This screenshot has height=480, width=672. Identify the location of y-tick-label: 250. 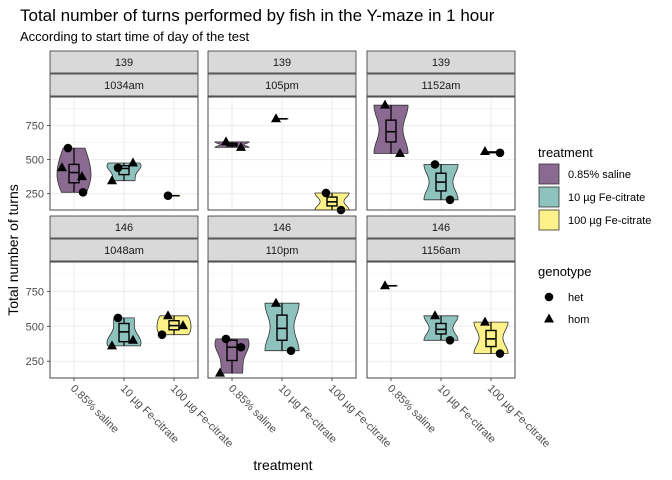
(35, 195).